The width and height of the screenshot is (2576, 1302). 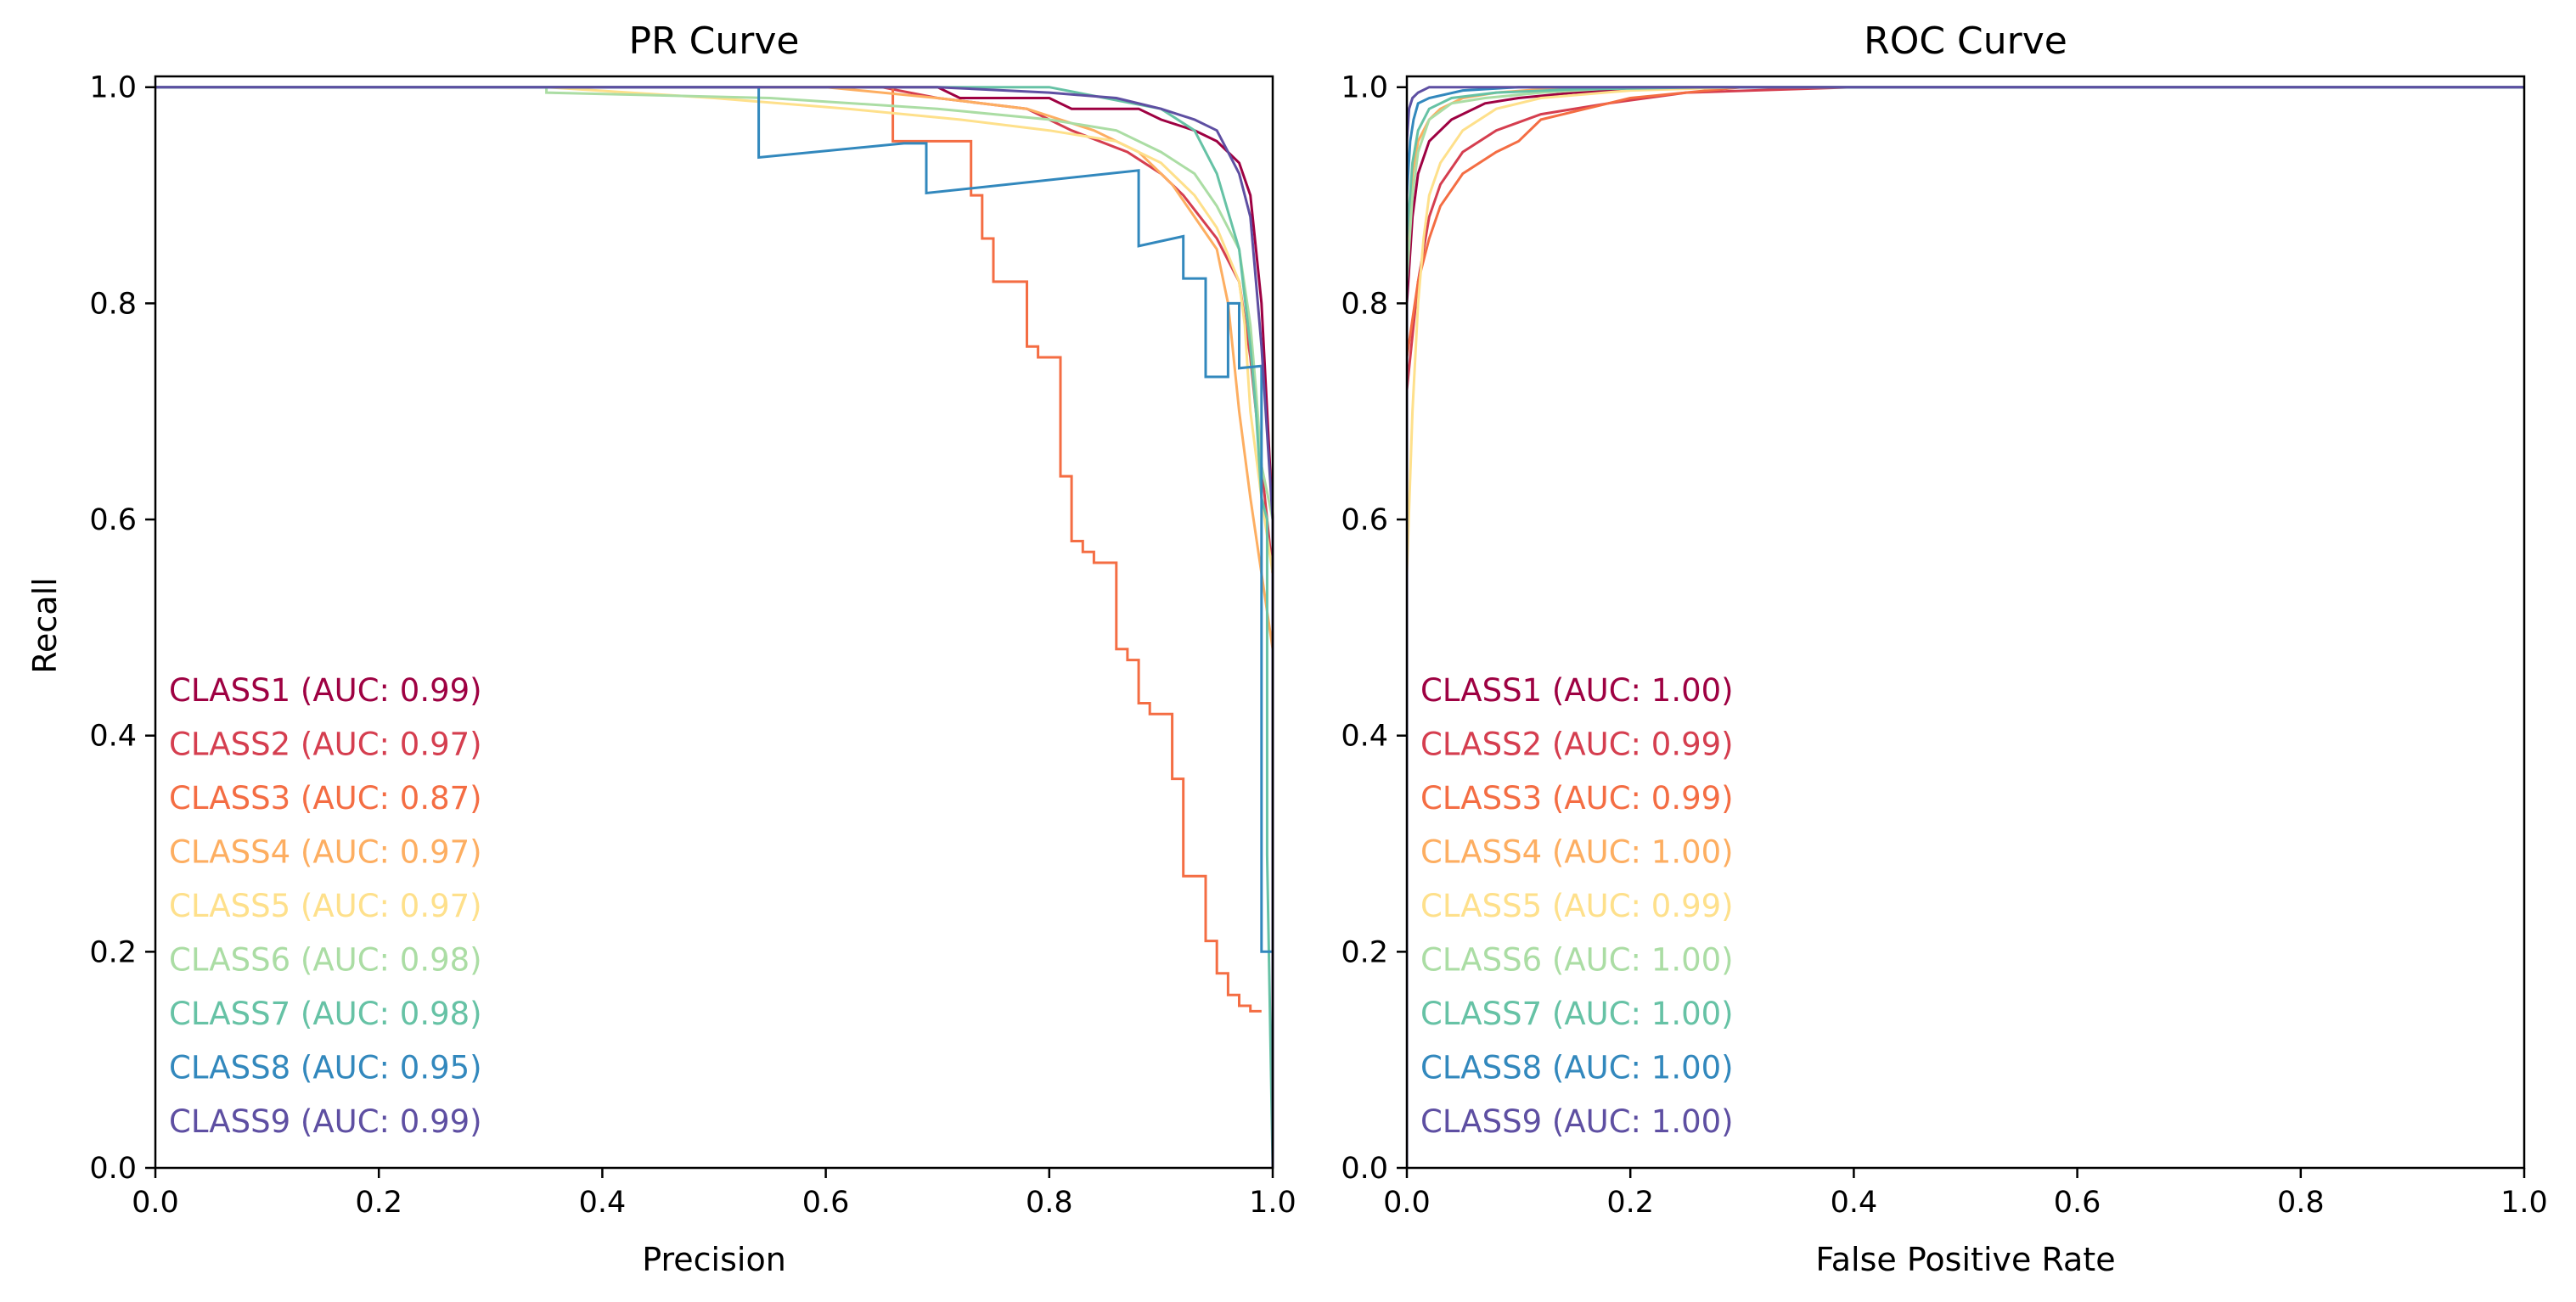 What do you see at coordinates (1364, 737) in the screenshot?
I see `roc-y-tick-label: 0.4` at bounding box center [1364, 737].